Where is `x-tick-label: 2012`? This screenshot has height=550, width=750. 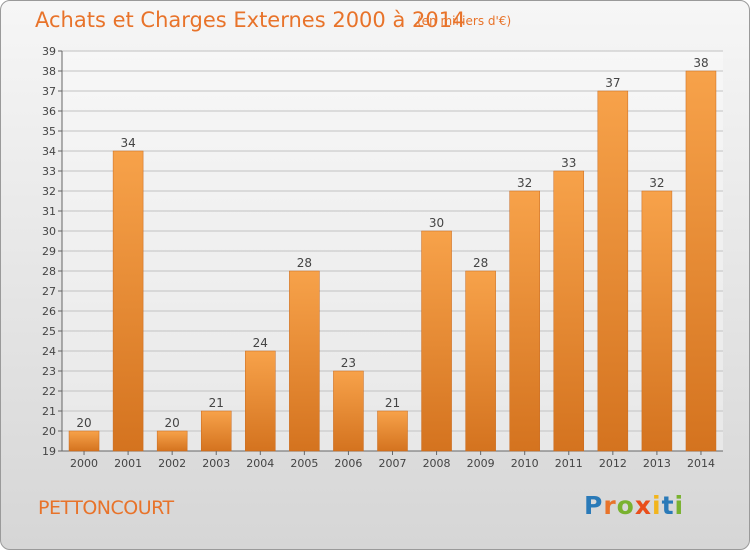
x-tick-label: 2012 is located at coordinates (613, 463).